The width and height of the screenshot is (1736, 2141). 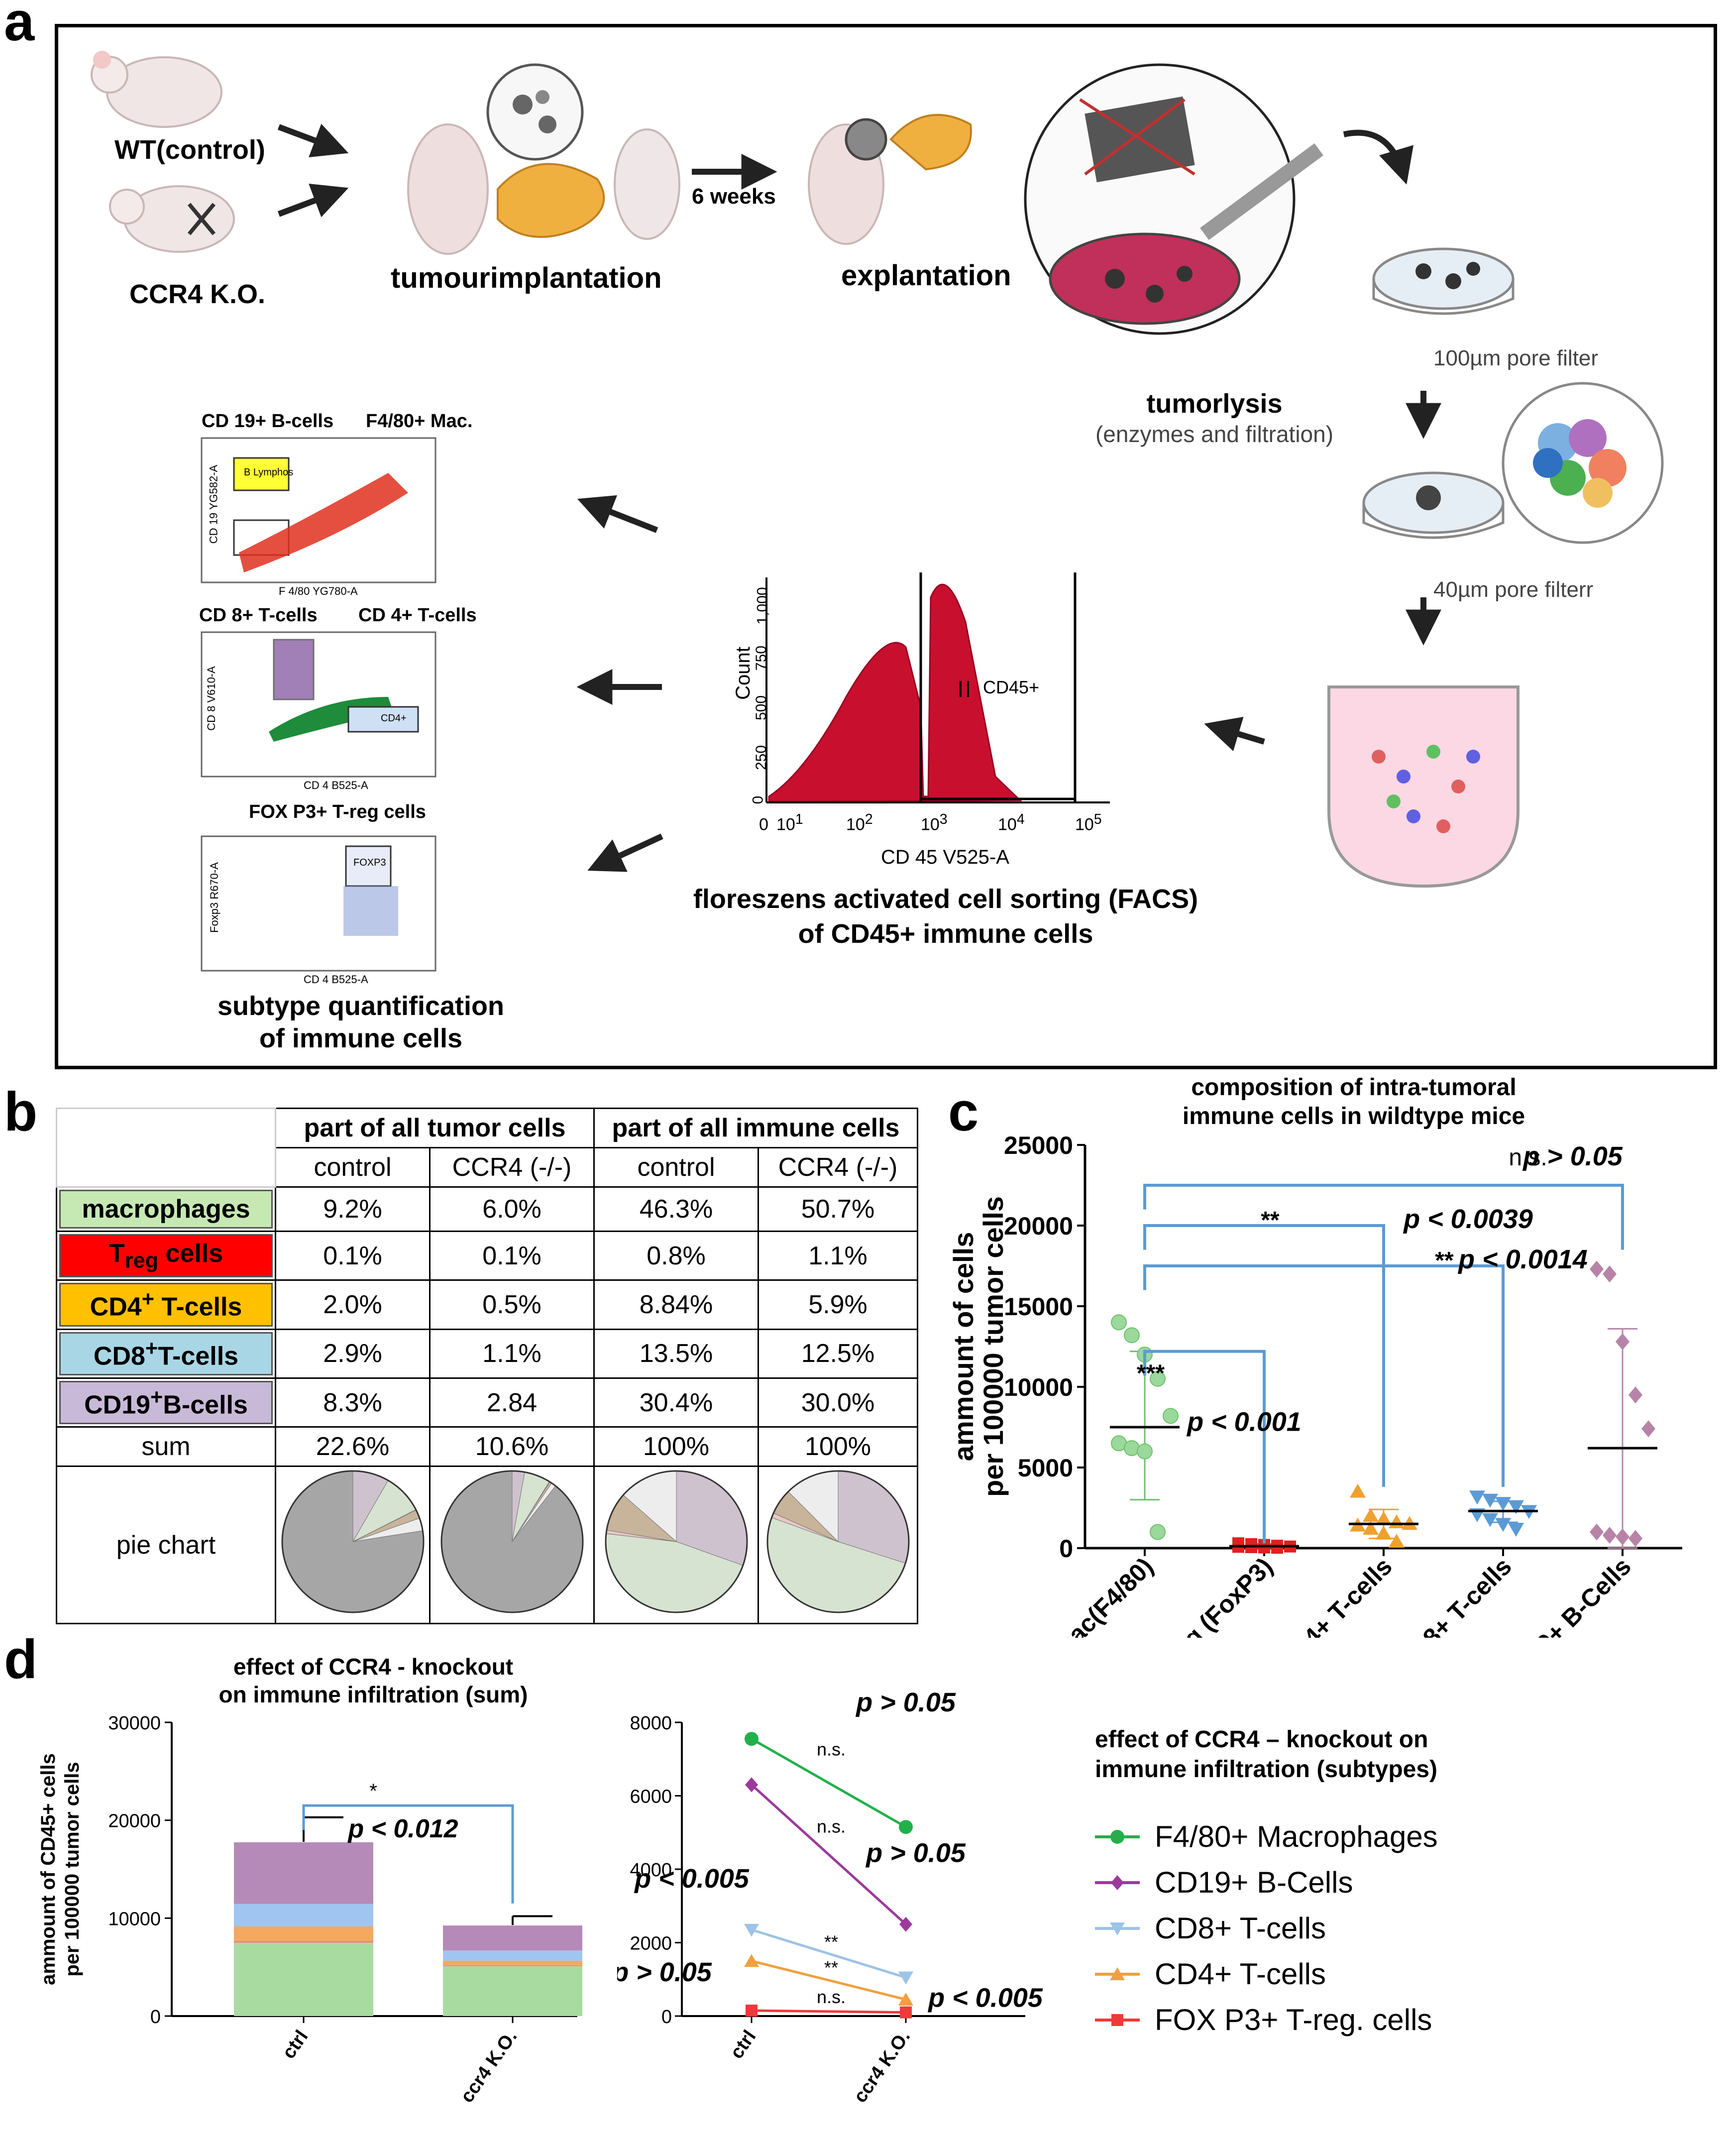 I want to click on p-value-label: p < 0.001, so click(x=1244, y=1422).